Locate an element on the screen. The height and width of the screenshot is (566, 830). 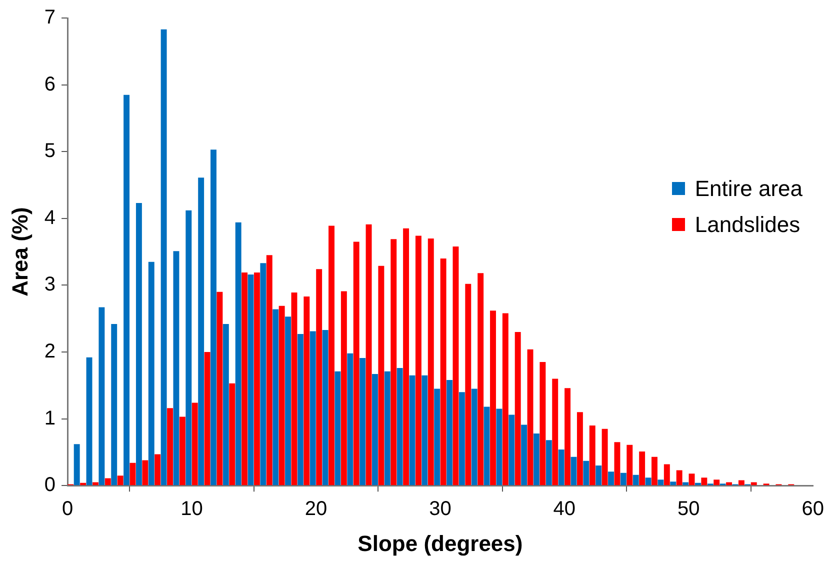
y-tick-label: 3 is located at coordinates (50, 285).